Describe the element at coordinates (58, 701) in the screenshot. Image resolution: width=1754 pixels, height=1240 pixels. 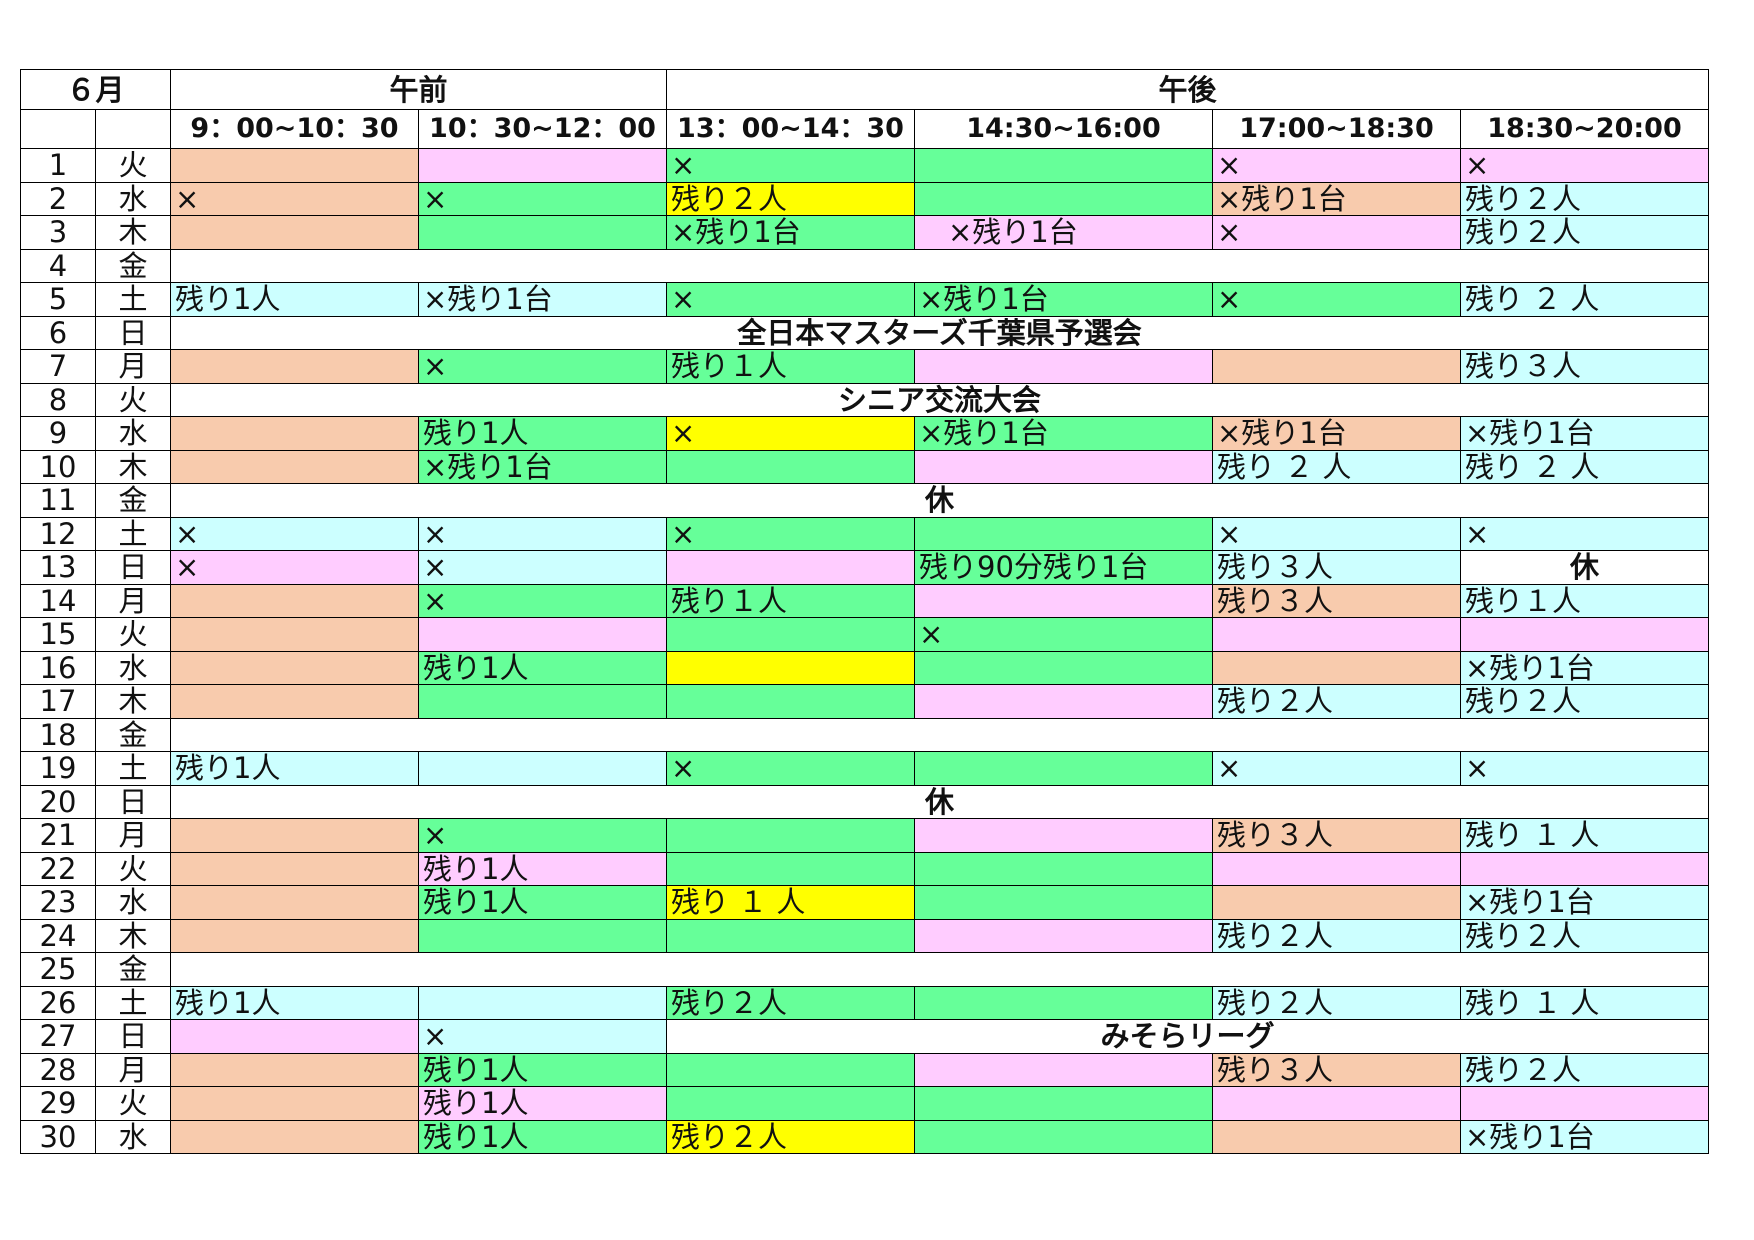
I see `day-number: 17` at that location.